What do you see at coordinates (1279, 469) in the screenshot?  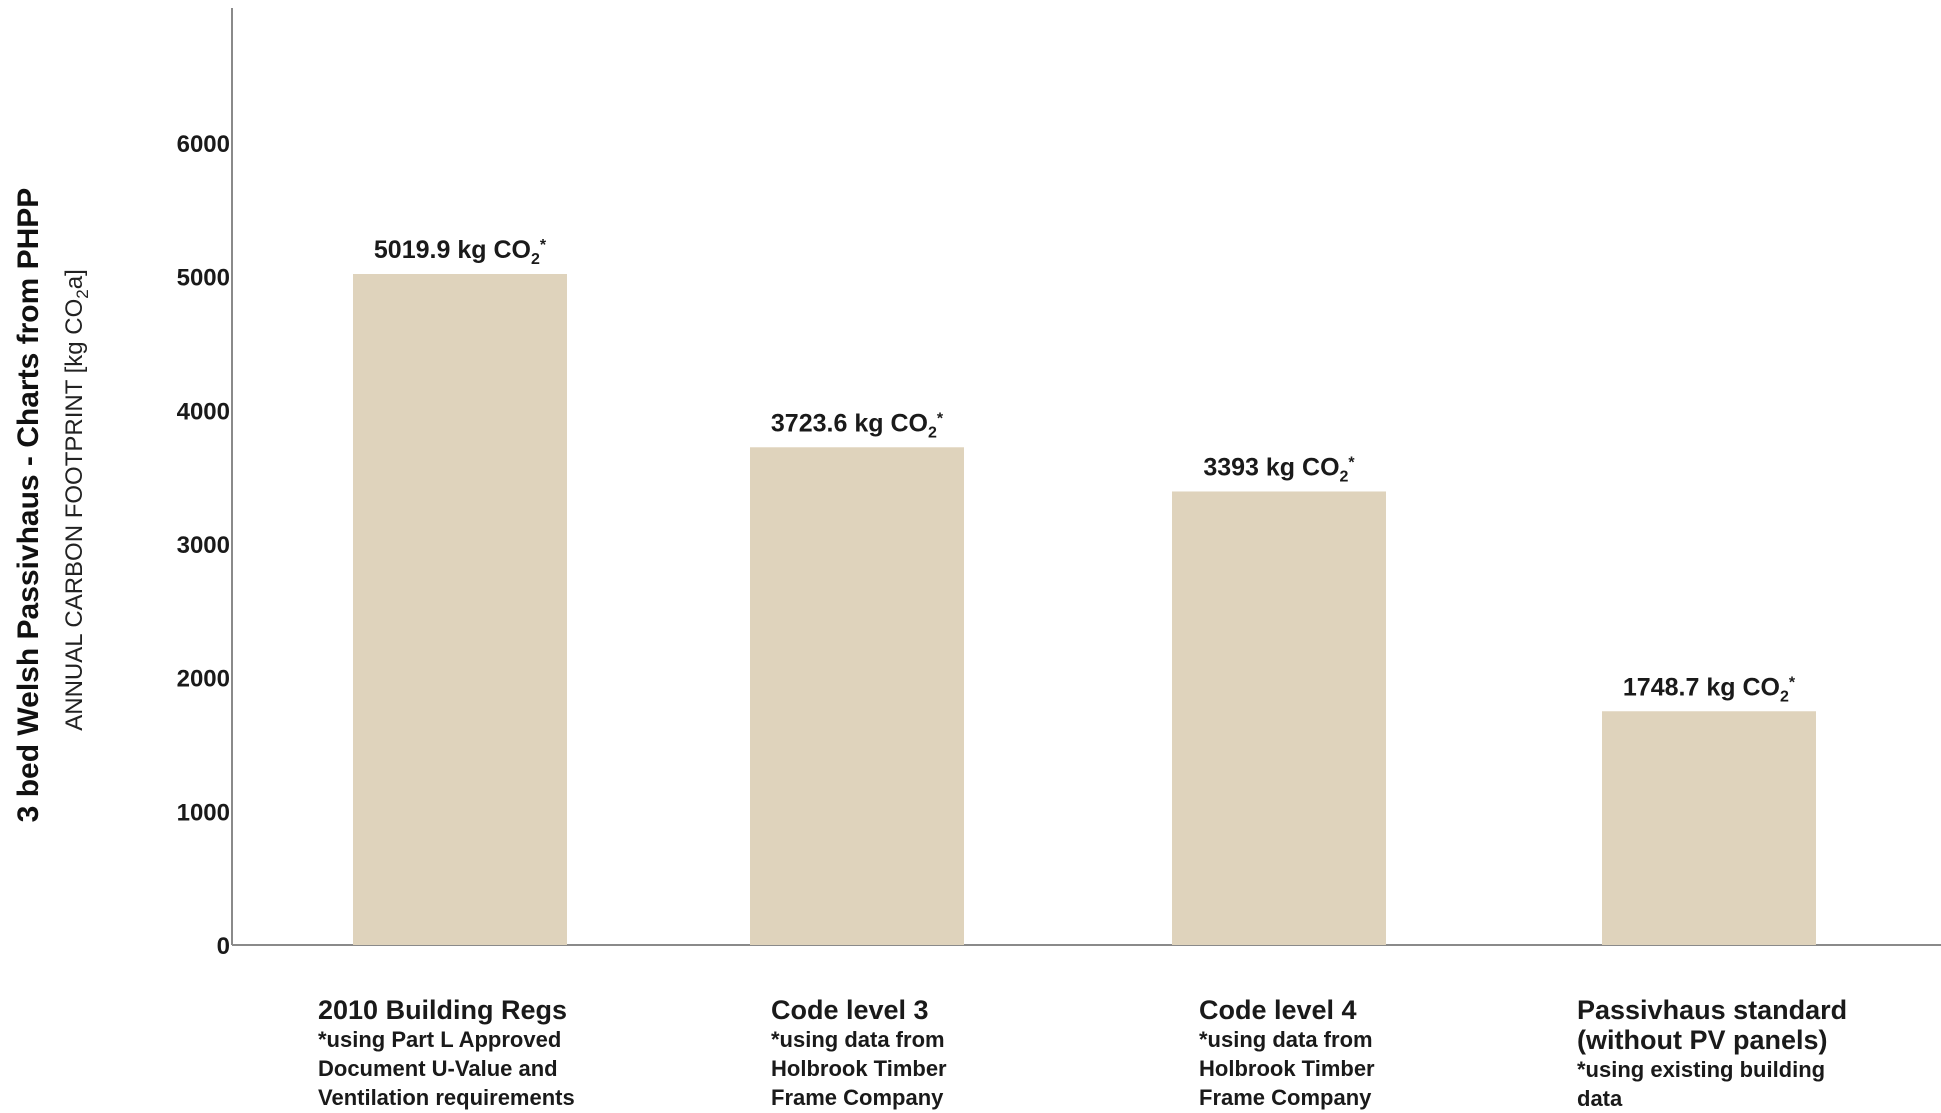 I see `data-label: 3393 kg CO2*` at bounding box center [1279, 469].